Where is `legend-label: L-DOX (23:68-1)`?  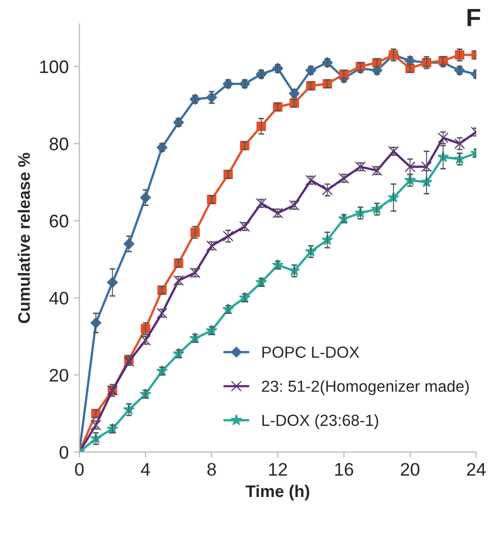 legend-label: L-DOX (23:68-1) is located at coordinates (320, 422).